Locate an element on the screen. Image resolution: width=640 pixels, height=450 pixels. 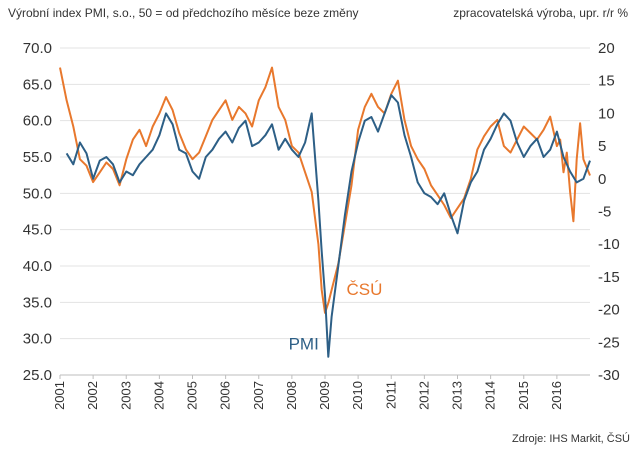
y-right-tick-label: -10 is located at coordinates (609, 244).